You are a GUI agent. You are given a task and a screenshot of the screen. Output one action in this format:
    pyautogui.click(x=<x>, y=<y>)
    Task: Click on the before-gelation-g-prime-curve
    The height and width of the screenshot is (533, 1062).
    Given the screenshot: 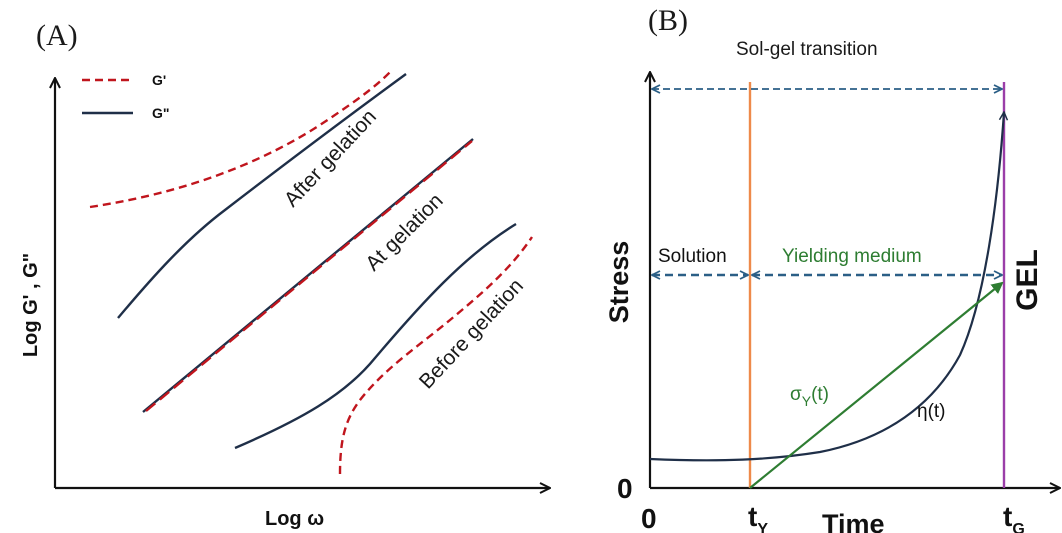 What is the action you would take?
    pyautogui.click(x=435, y=355)
    